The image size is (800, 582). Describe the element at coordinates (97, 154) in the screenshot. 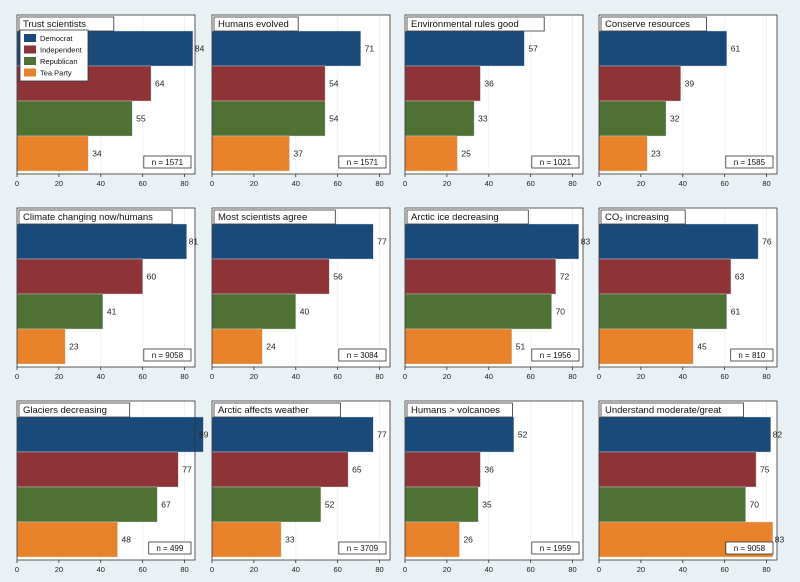

I see `data-label: 34` at that location.